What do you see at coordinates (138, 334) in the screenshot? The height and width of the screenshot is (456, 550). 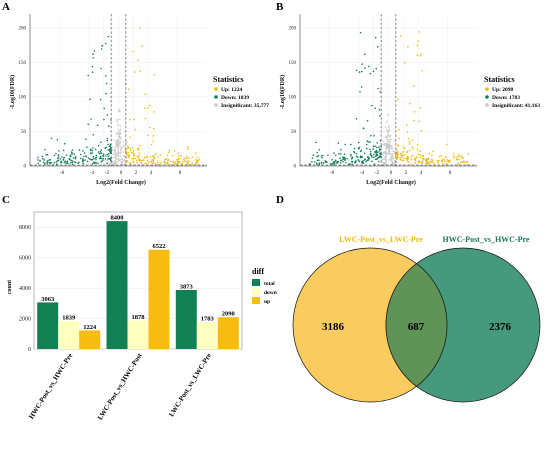 I see `bar-down` at bounding box center [138, 334].